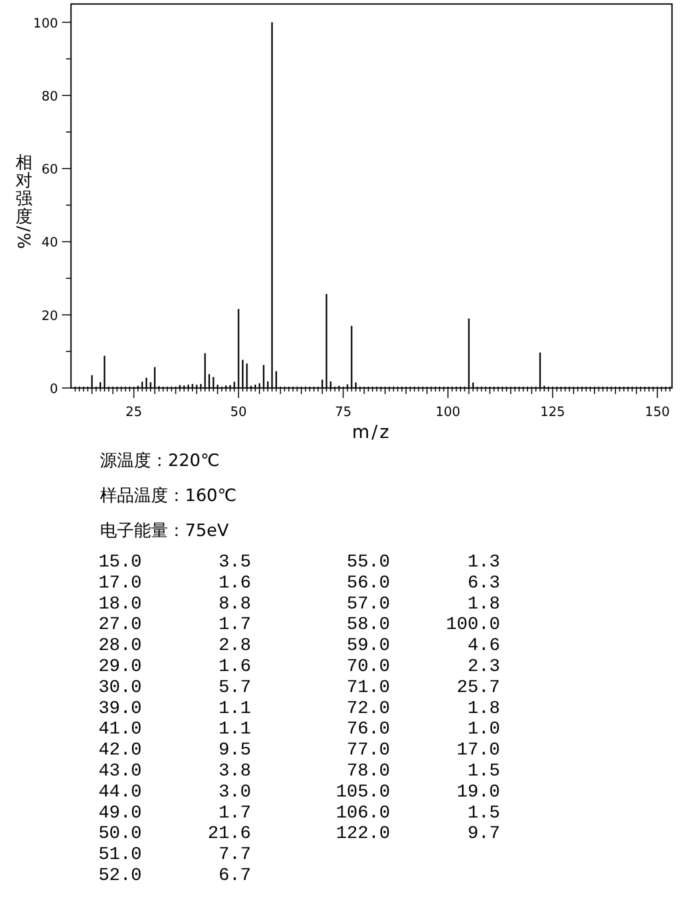 The image size is (680, 907). Describe the element at coordinates (120, 688) in the screenshot. I see `text: 30.0` at that location.